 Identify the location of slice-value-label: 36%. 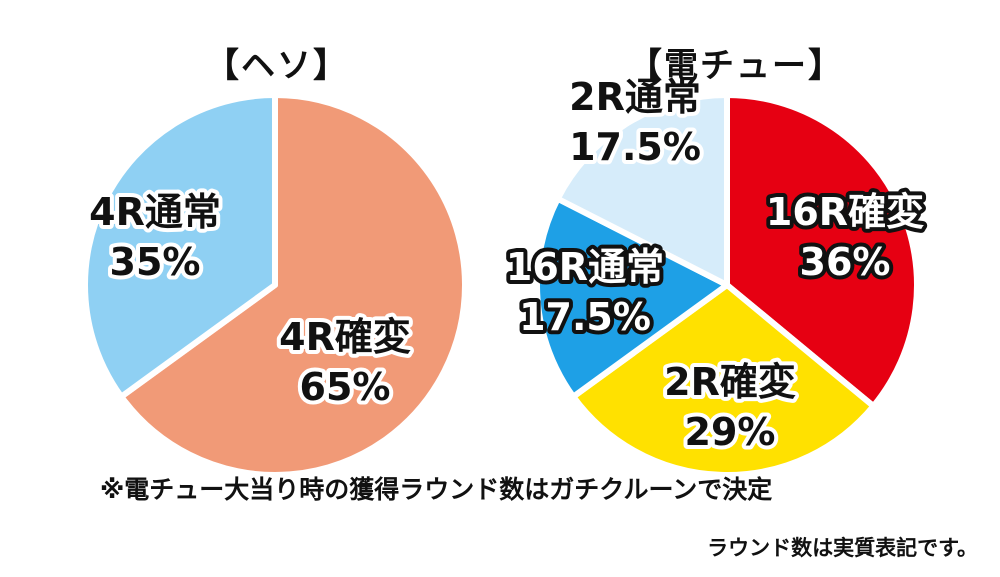
(845, 262).